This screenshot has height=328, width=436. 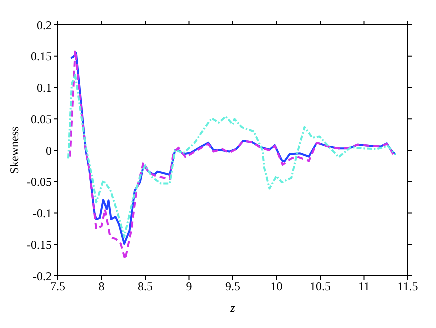 What do you see at coordinates (49, 151) in the screenshot?
I see `y-tick-label: 0` at bounding box center [49, 151].